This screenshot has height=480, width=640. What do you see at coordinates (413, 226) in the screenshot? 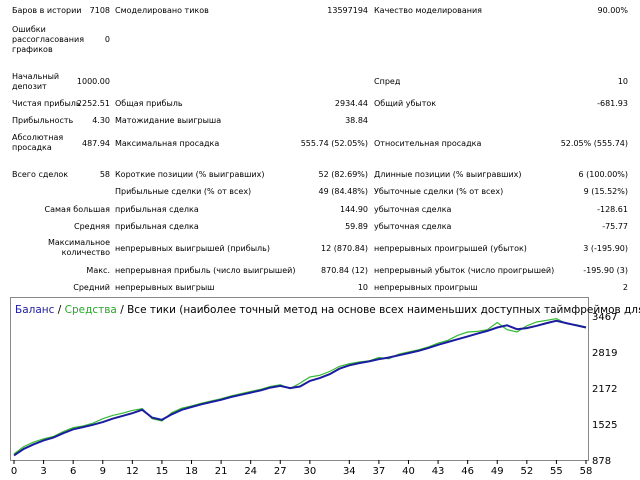
I see `average-loss-label: убыточная сделка` at bounding box center [413, 226].